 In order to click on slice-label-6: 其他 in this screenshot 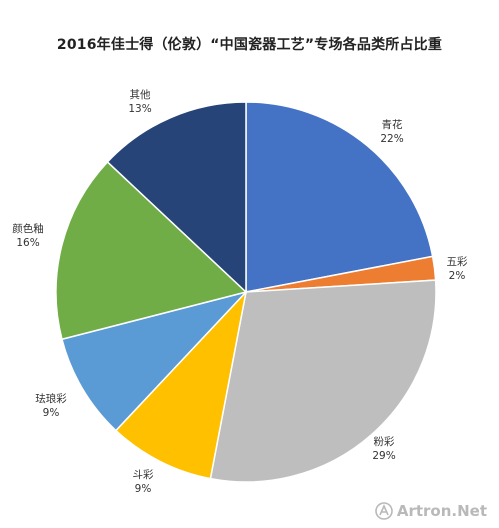, I will do `click(140, 94)`.